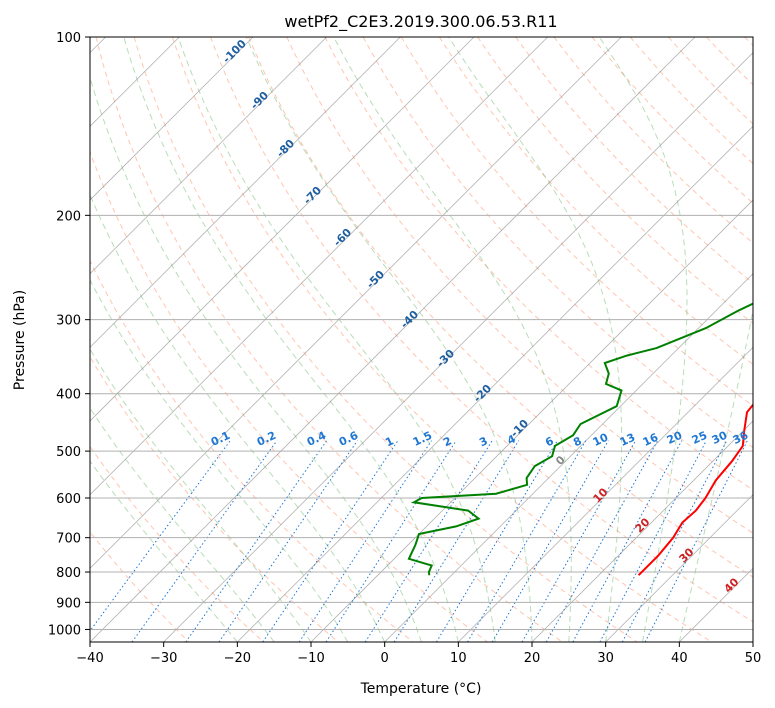  Describe the element at coordinates (68, 499) in the screenshot. I see `y-tick-label: 600` at that location.